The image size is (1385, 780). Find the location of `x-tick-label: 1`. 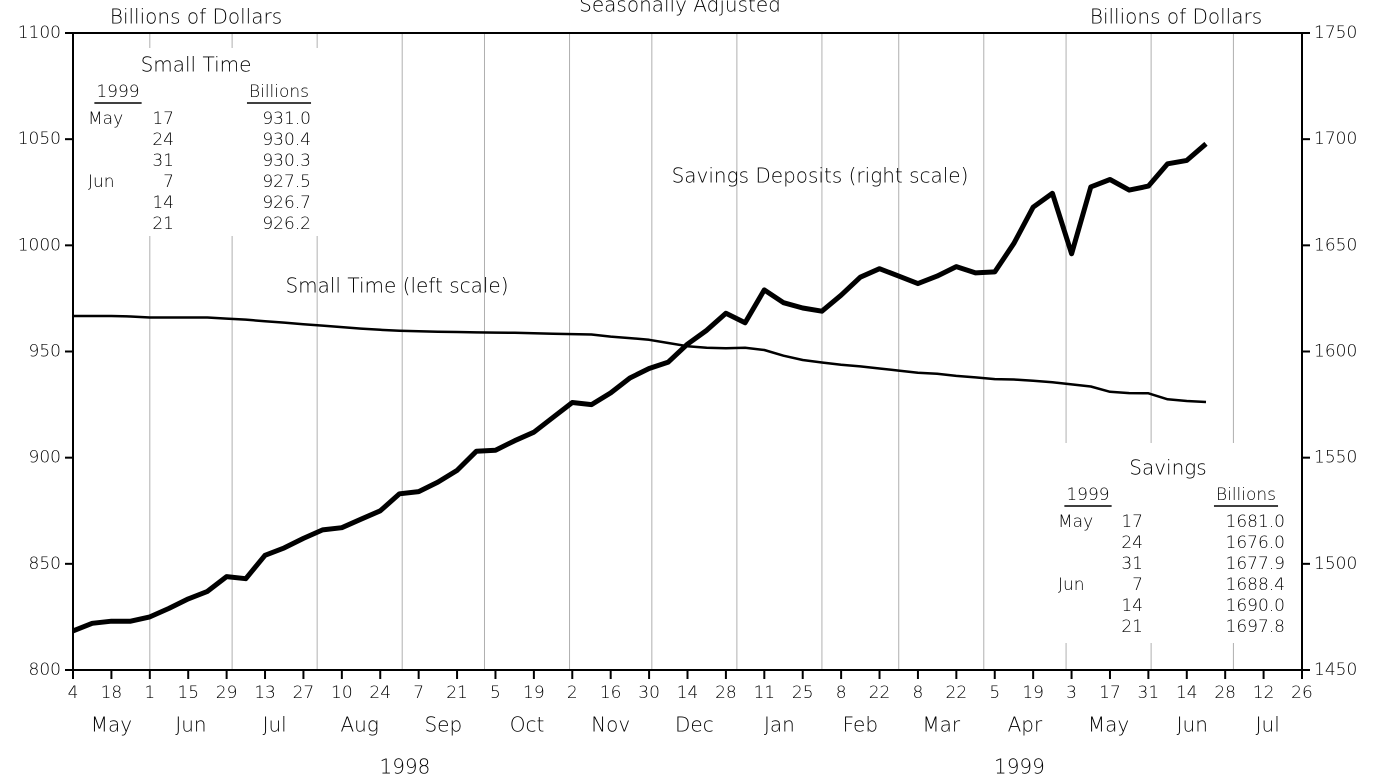

x-tick-label: 1 is located at coordinates (149, 693).